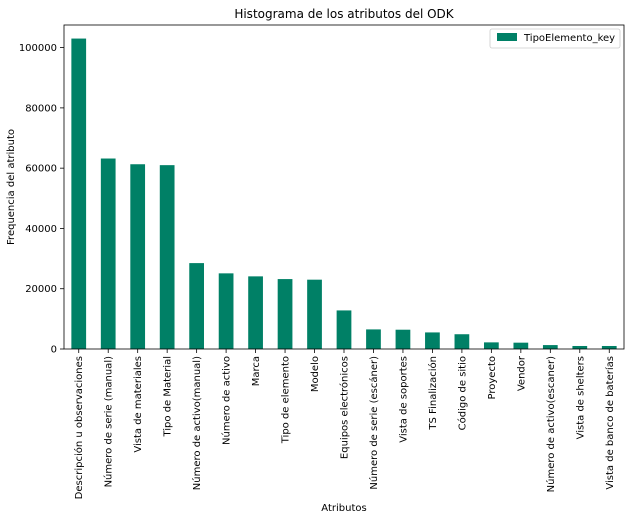 Image resolution: width=634 pixels, height=520 pixels. What do you see at coordinates (41, 199) in the screenshot?
I see `y-axis: 0 20000 40000 60000 80000 100000` at bounding box center [41, 199].